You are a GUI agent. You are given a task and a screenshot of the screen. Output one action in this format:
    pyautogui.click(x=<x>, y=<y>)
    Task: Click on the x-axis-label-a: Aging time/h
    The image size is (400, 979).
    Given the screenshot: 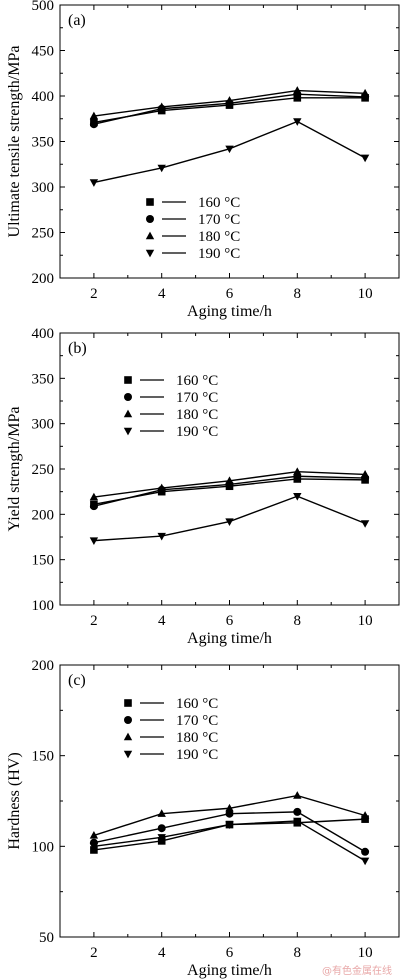 What is the action you would take?
    pyautogui.click(x=229, y=311)
    